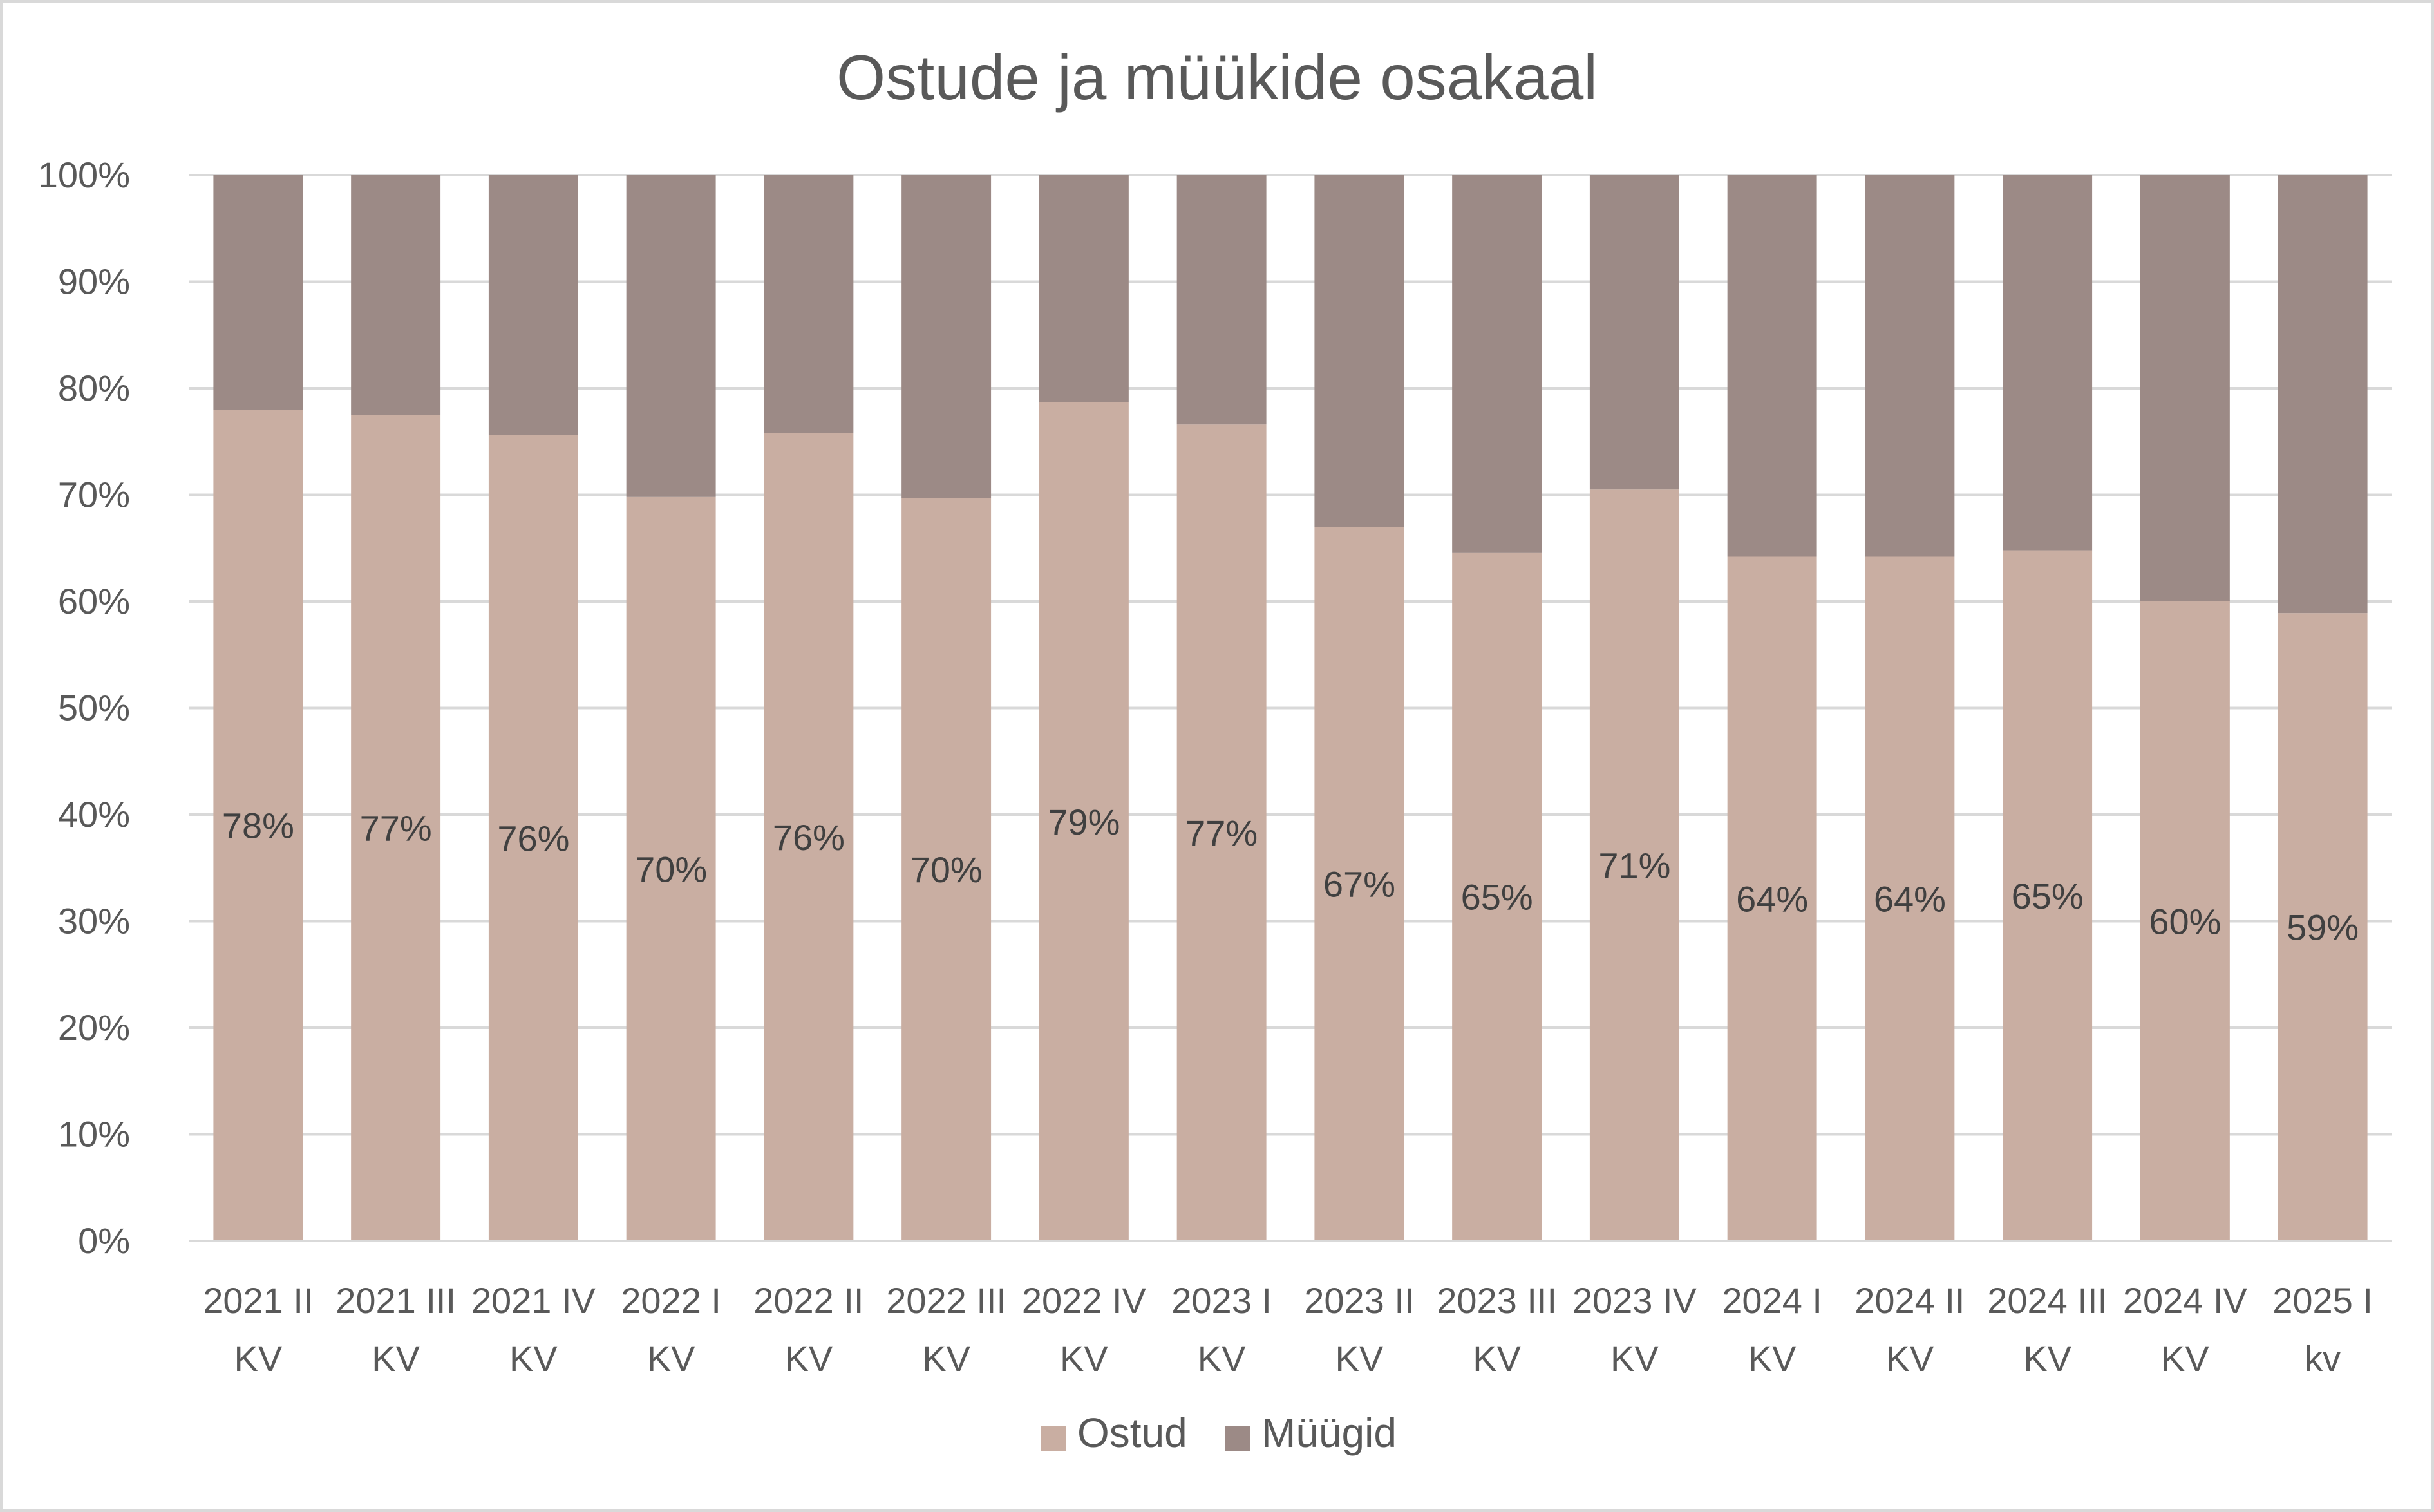 This screenshot has width=2434, height=1512. What do you see at coordinates (2185, 1300) in the screenshot?
I see `x-tick-label: 2024 IV` at bounding box center [2185, 1300].